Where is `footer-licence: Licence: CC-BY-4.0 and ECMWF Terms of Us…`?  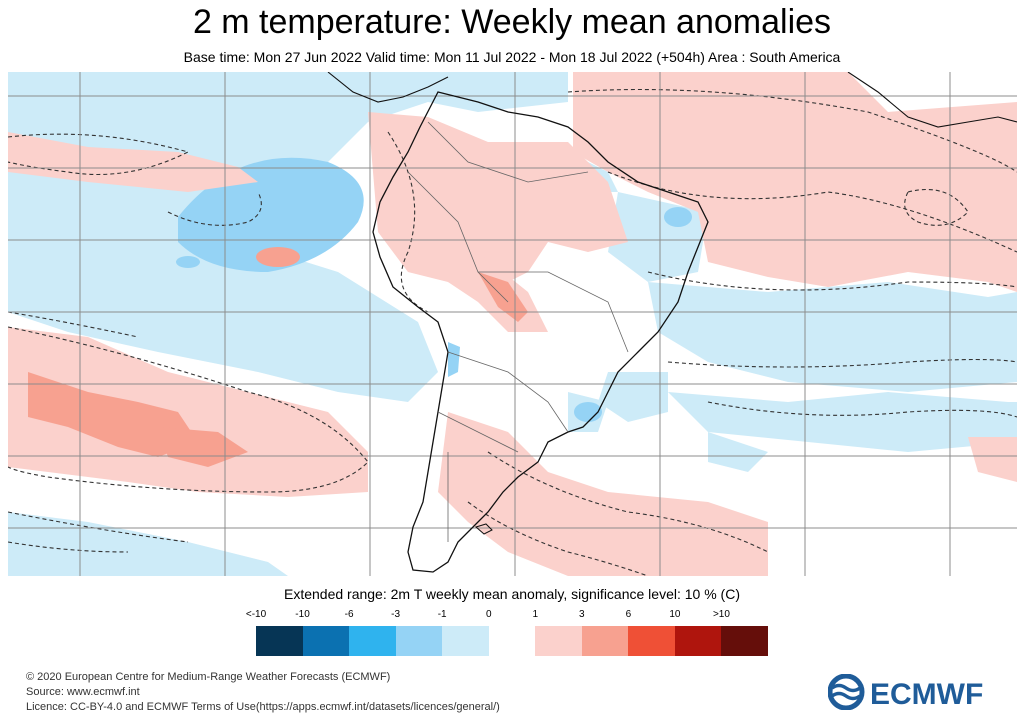
footer-licence: Licence: CC-BY-4.0 and ECMWF Terms of Us… is located at coordinates (263, 707).